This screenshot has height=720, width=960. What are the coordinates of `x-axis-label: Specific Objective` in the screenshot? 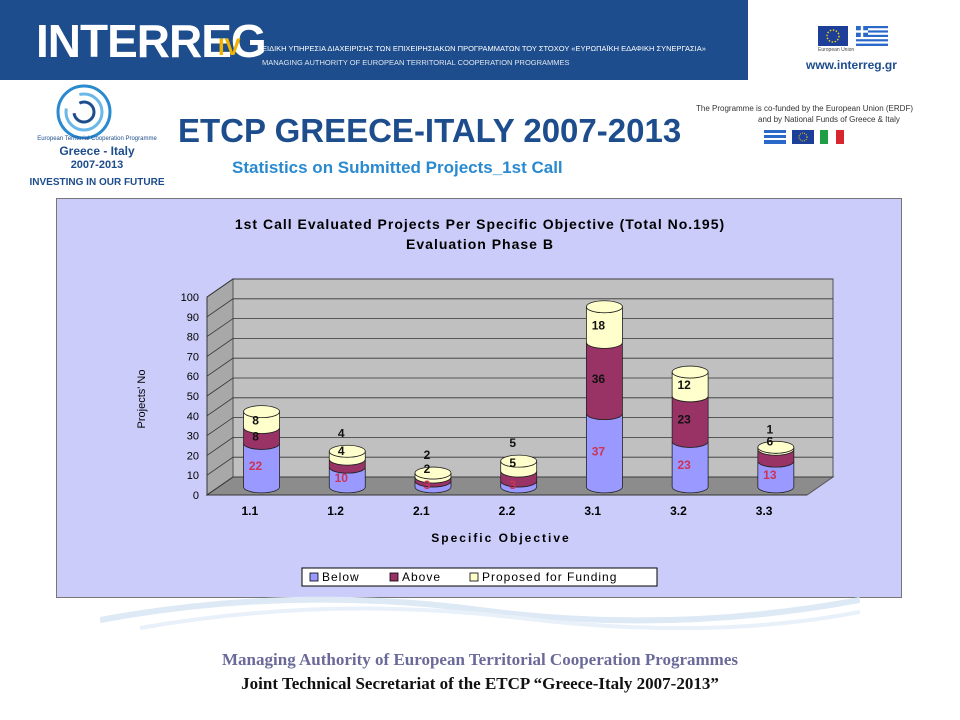 It's located at (500, 538).